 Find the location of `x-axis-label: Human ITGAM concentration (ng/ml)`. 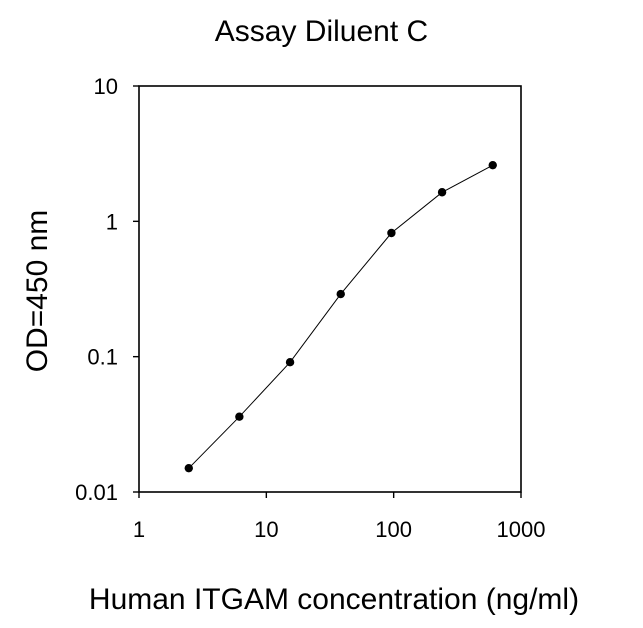

x-axis-label: Human ITGAM concentration (ng/ml) is located at coordinates (334, 599).